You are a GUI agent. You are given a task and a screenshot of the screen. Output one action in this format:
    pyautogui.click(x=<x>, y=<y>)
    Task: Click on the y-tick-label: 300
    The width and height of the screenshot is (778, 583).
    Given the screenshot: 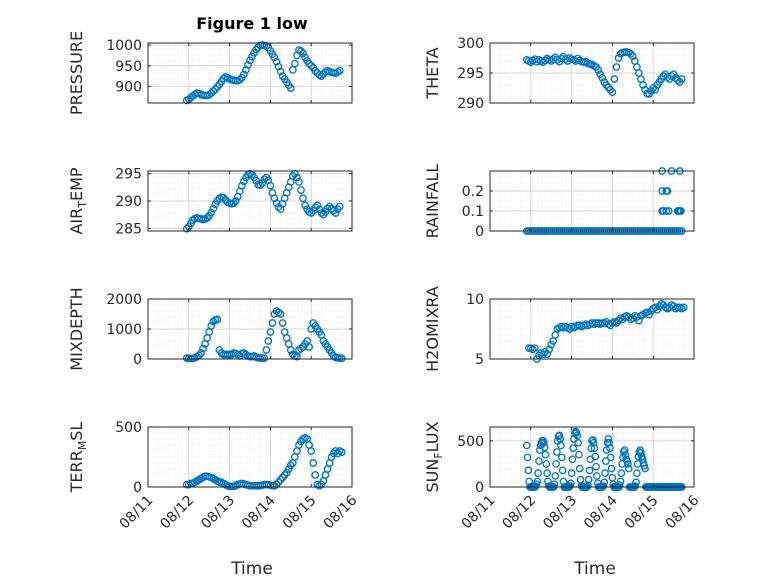 What is the action you would take?
    pyautogui.click(x=470, y=44)
    